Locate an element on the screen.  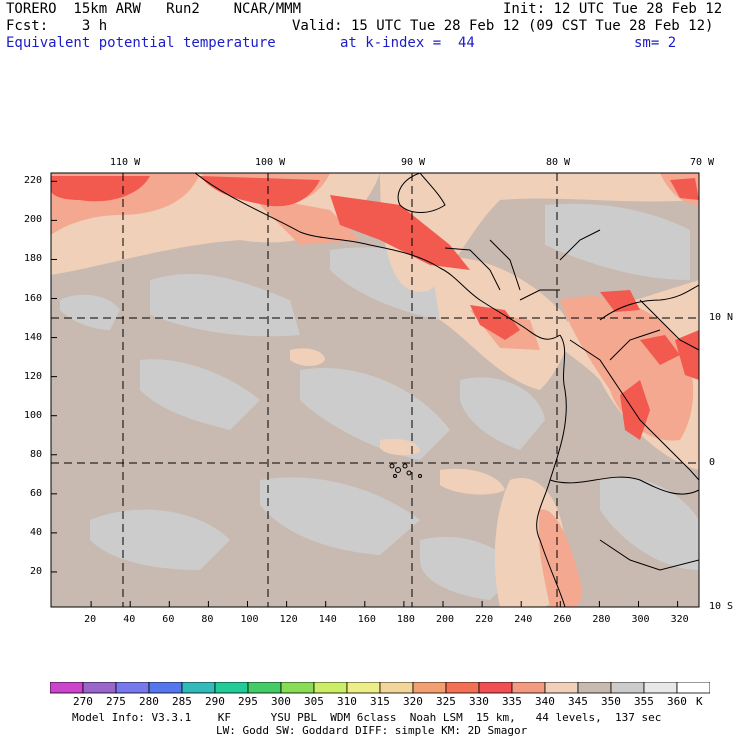
init-time: Init: 12 UTC Tue 28 Feb 12 is located at coordinates (613, 9).